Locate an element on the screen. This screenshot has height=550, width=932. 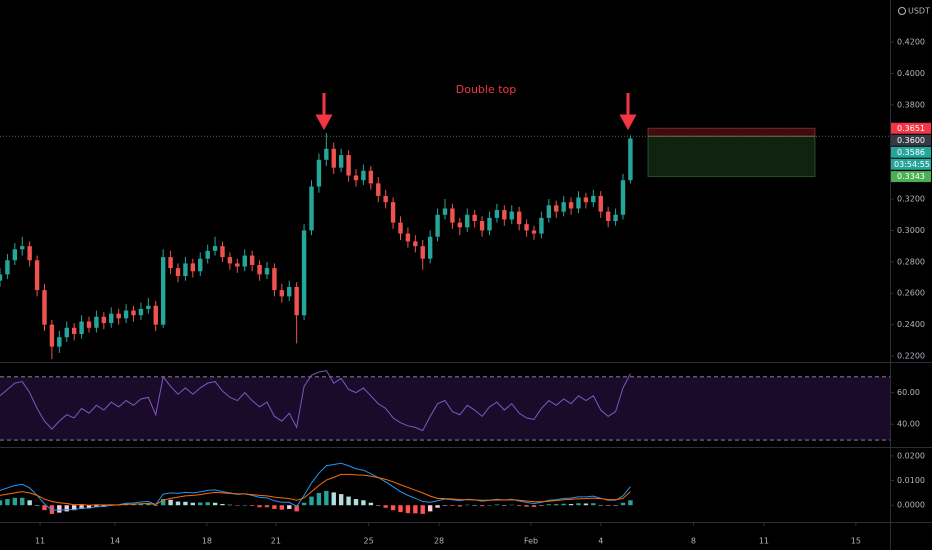
annotation: Double top is located at coordinates (486, 89).